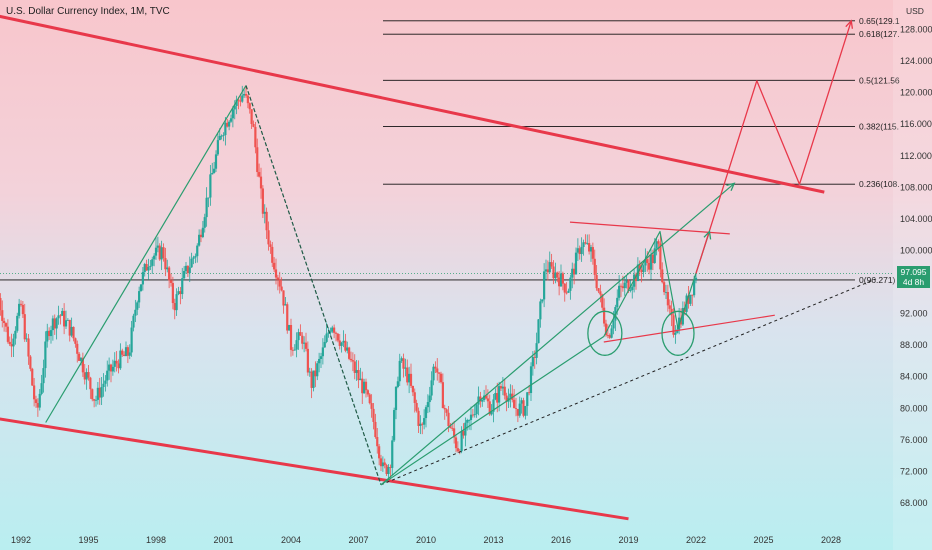 The width and height of the screenshot is (932, 550). I want to click on y-tick-label: 116.000, so click(916, 124).